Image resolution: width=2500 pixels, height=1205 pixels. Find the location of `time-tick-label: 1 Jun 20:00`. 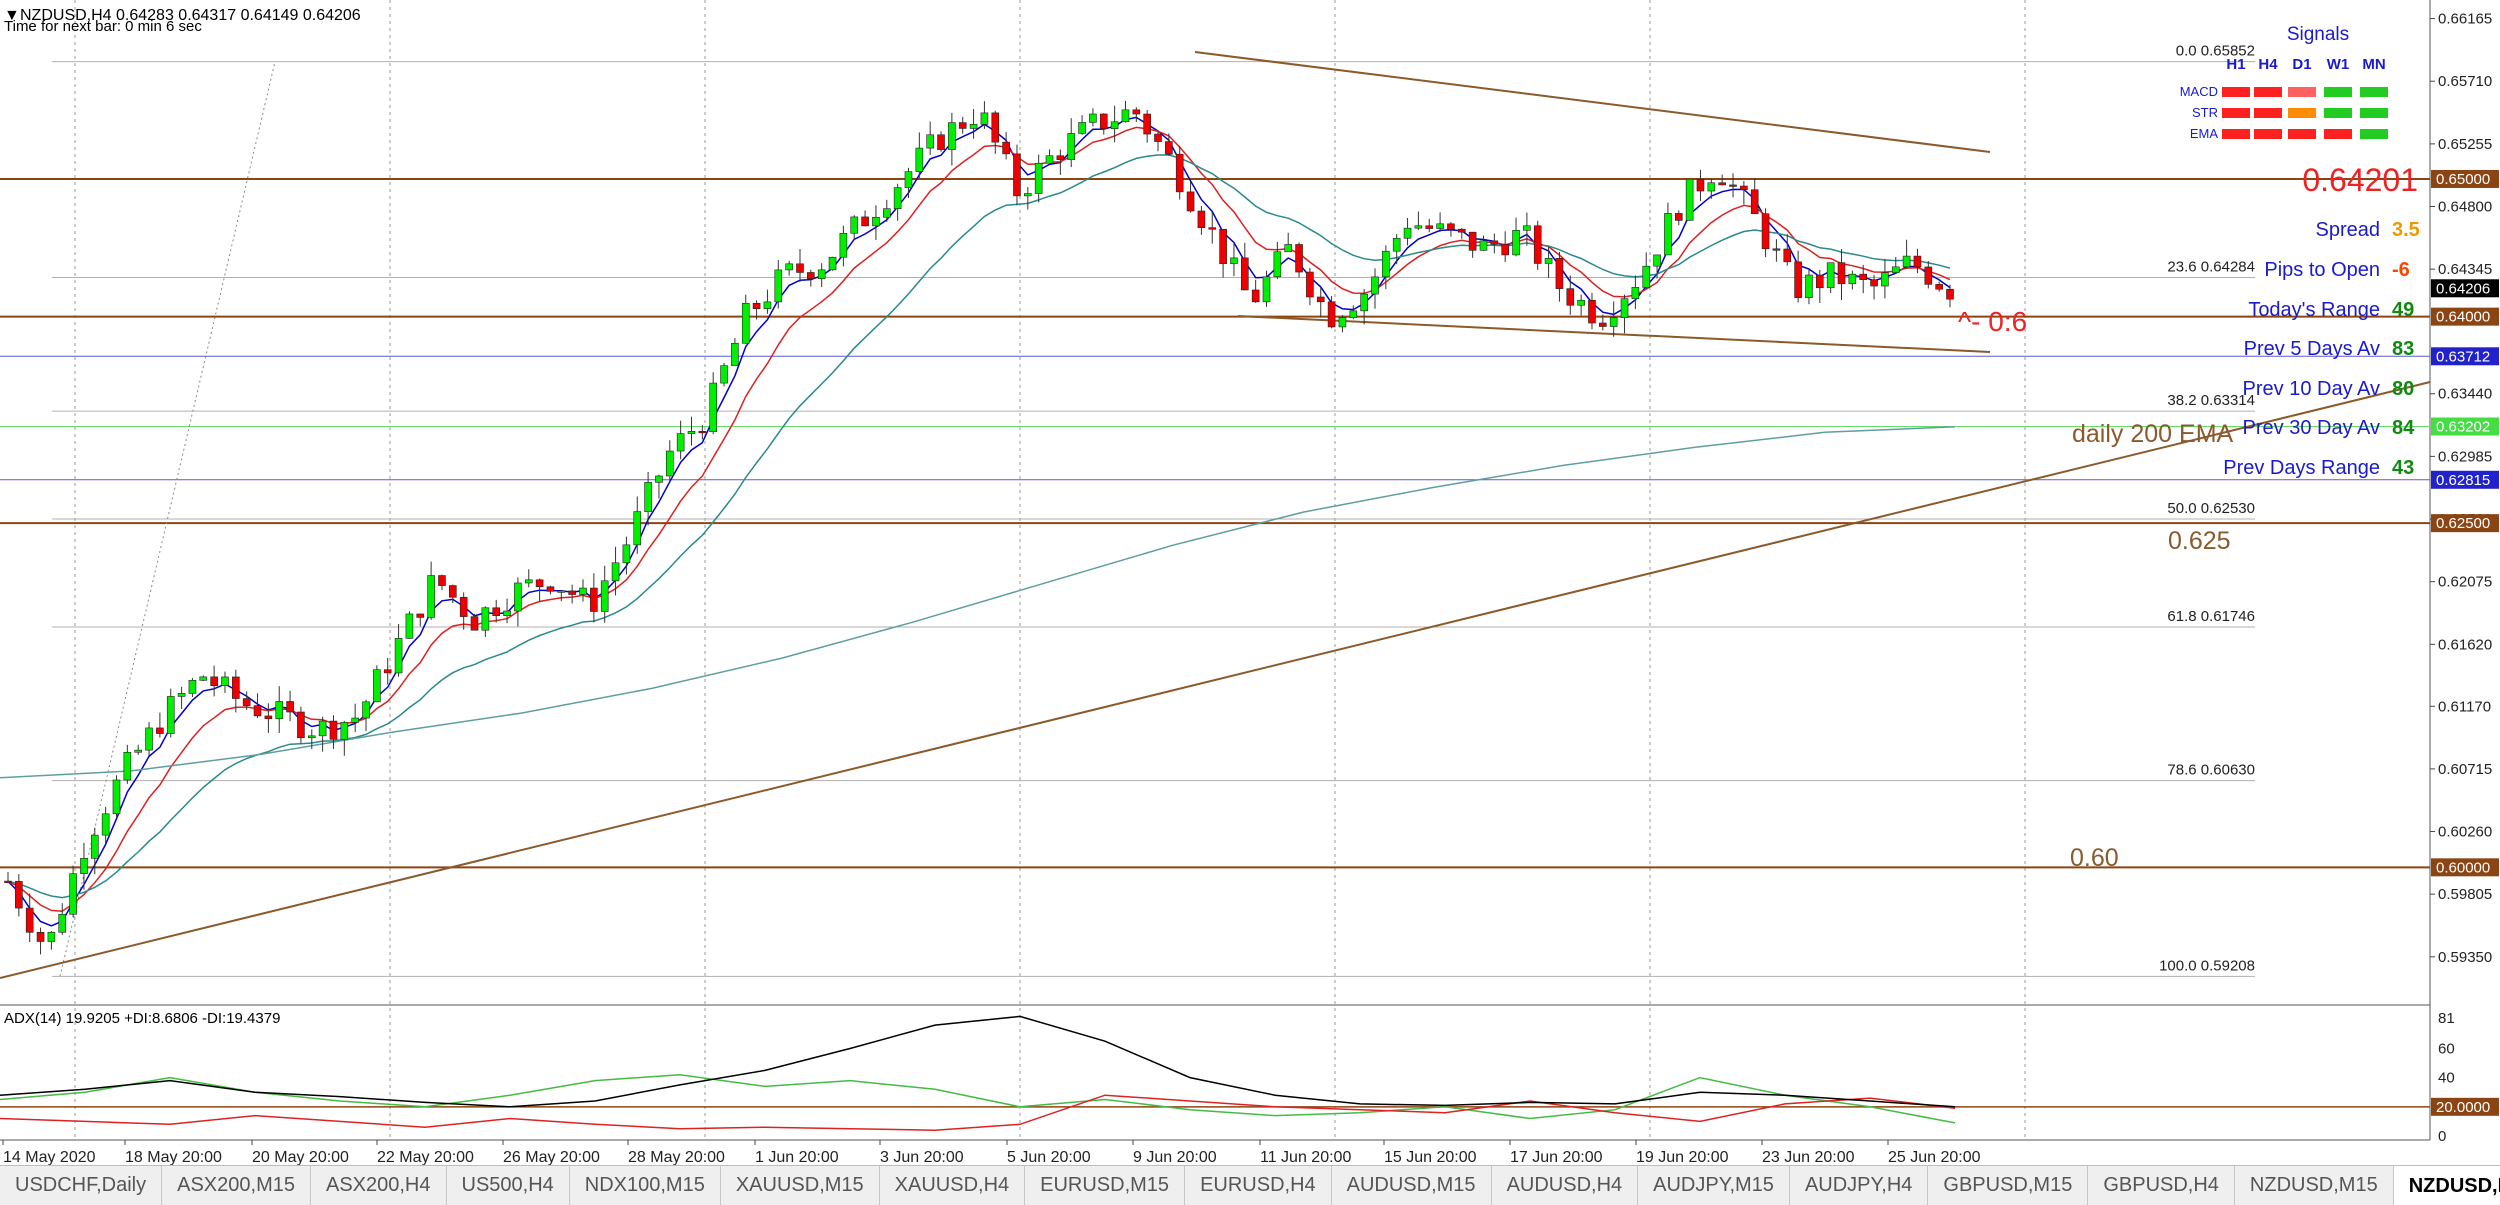

time-tick-label: 1 Jun 20:00 is located at coordinates (797, 1157).